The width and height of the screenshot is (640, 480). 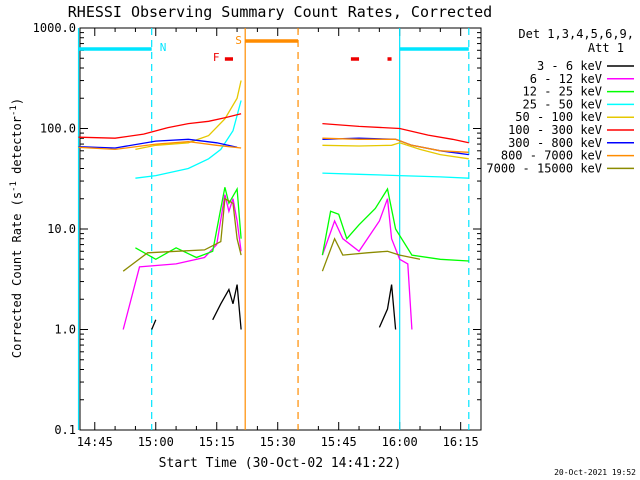 I want to click on legend-label: 50 - 100 keV, so click(x=558, y=117).